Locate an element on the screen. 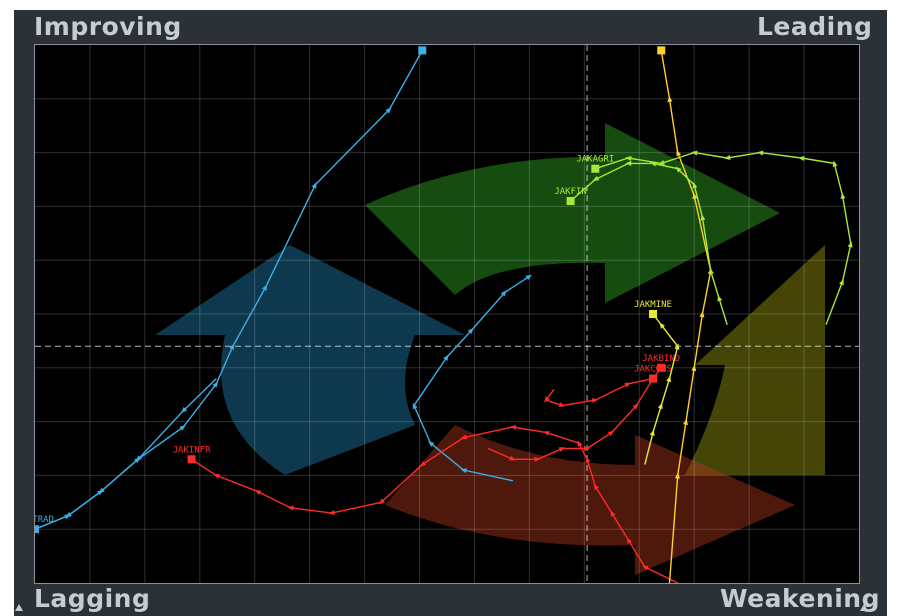 This screenshot has width=897, height=616. series-jakprop-label: JAKPROP is located at coordinates (422, 45).